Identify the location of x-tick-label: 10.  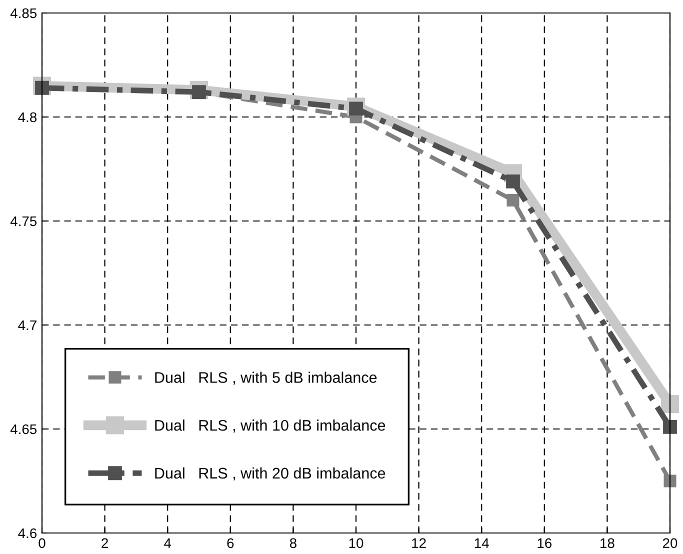
(356, 543).